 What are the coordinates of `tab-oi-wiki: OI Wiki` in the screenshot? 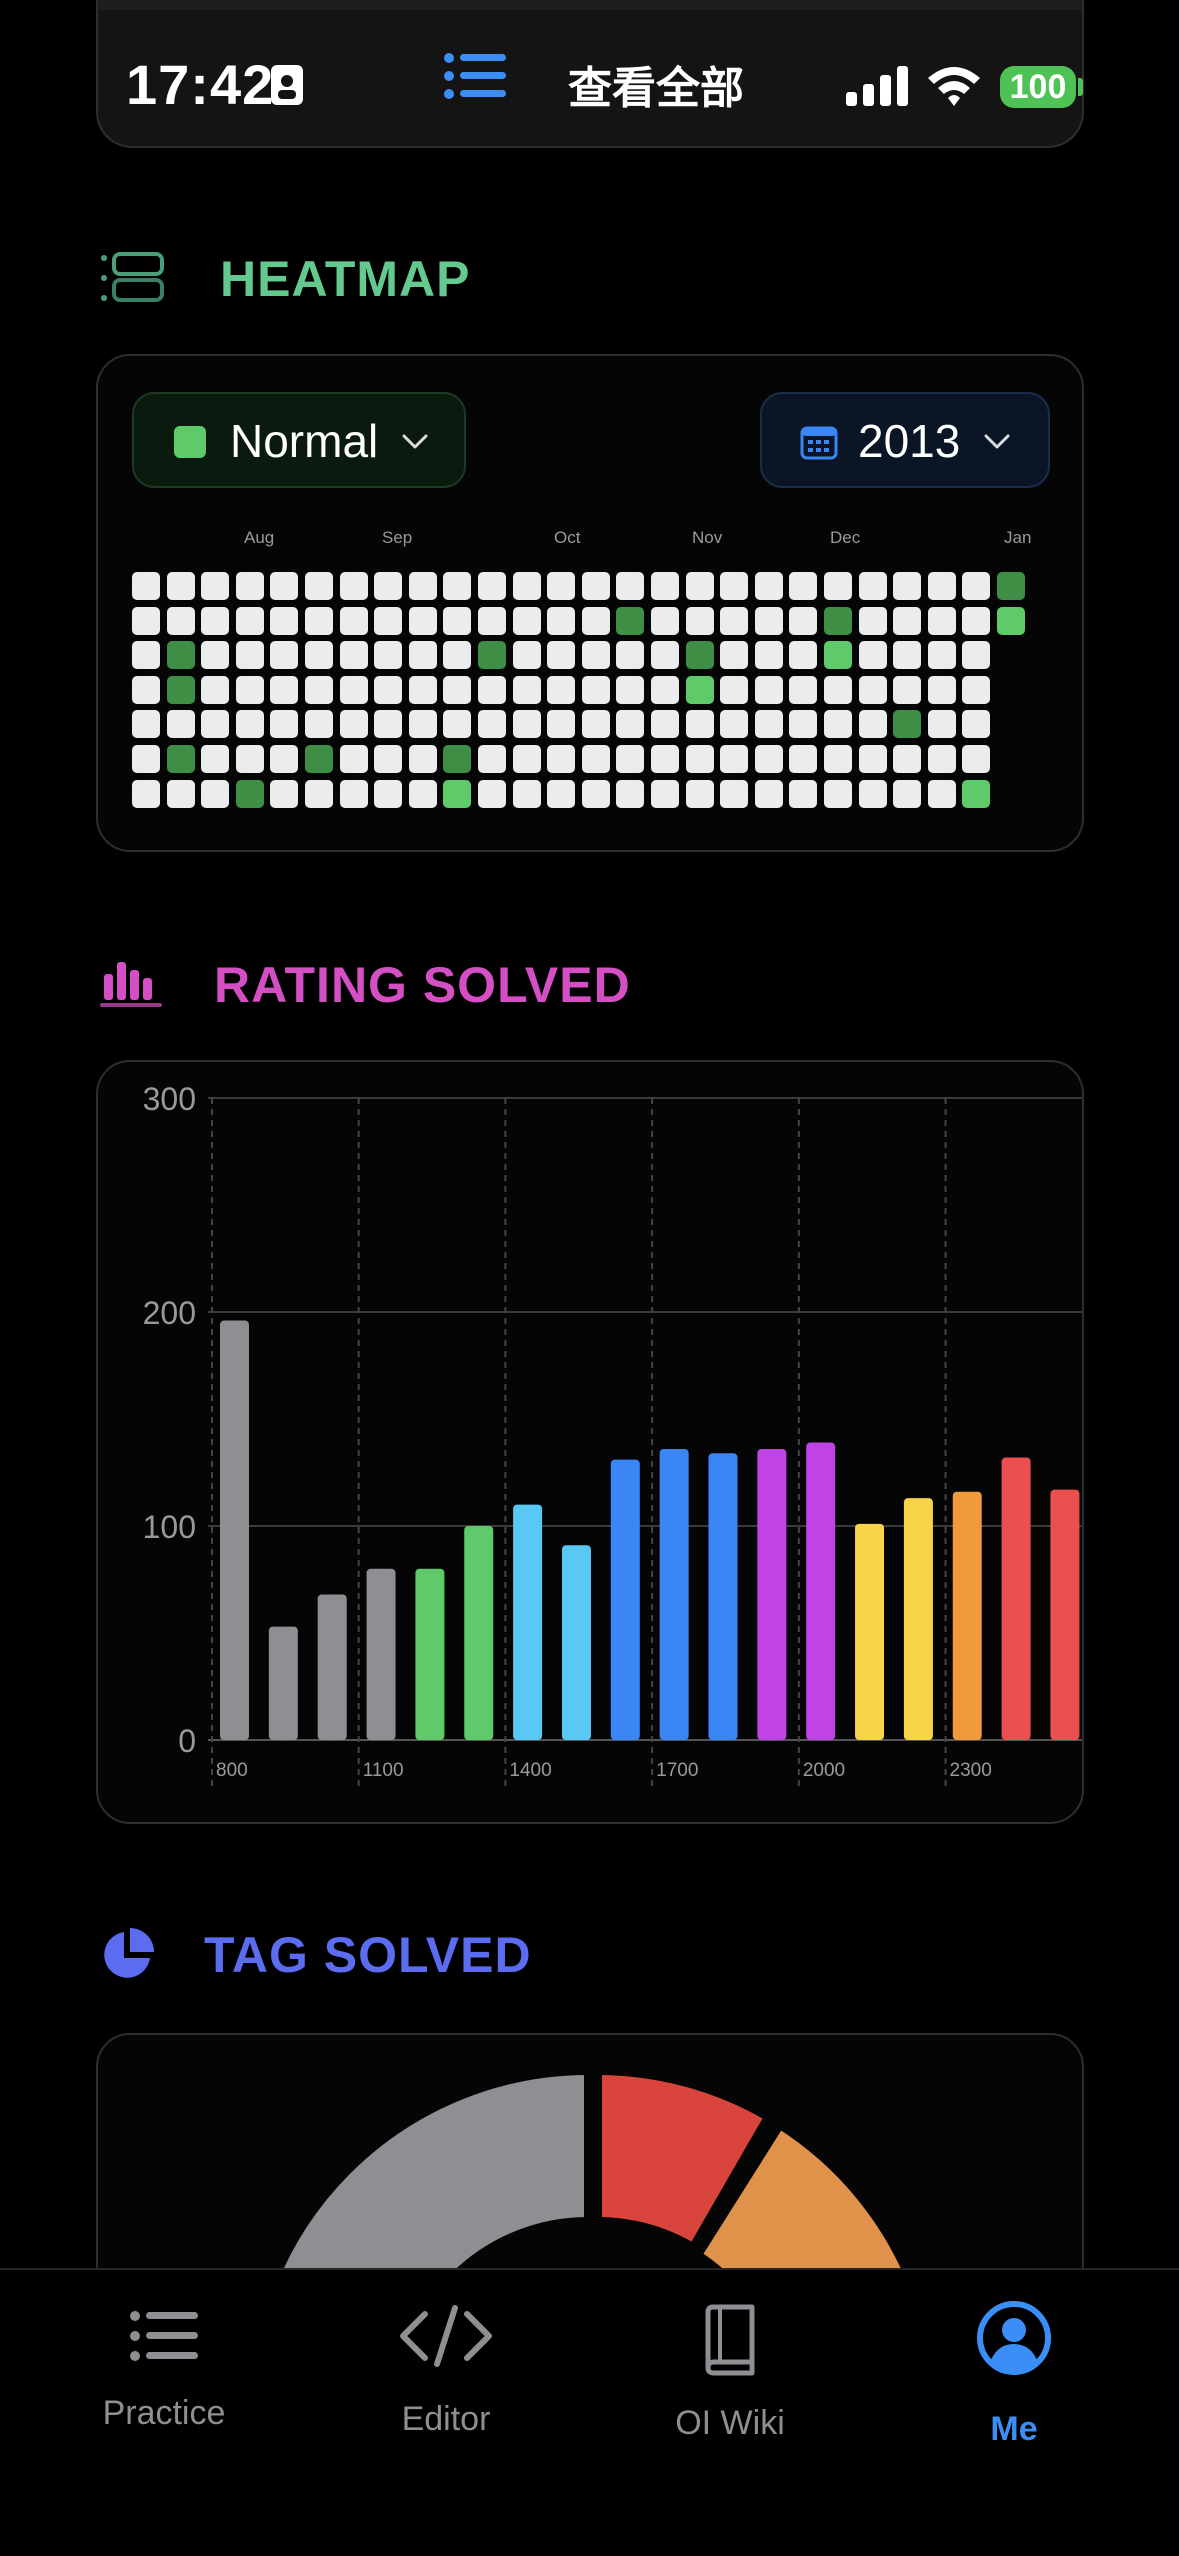 It's located at (730, 2377).